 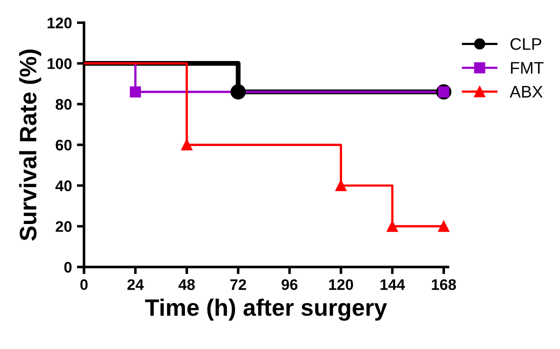 What do you see at coordinates (30, 145) in the screenshot?
I see `y-axis-title: Survival Rate (%)` at bounding box center [30, 145].